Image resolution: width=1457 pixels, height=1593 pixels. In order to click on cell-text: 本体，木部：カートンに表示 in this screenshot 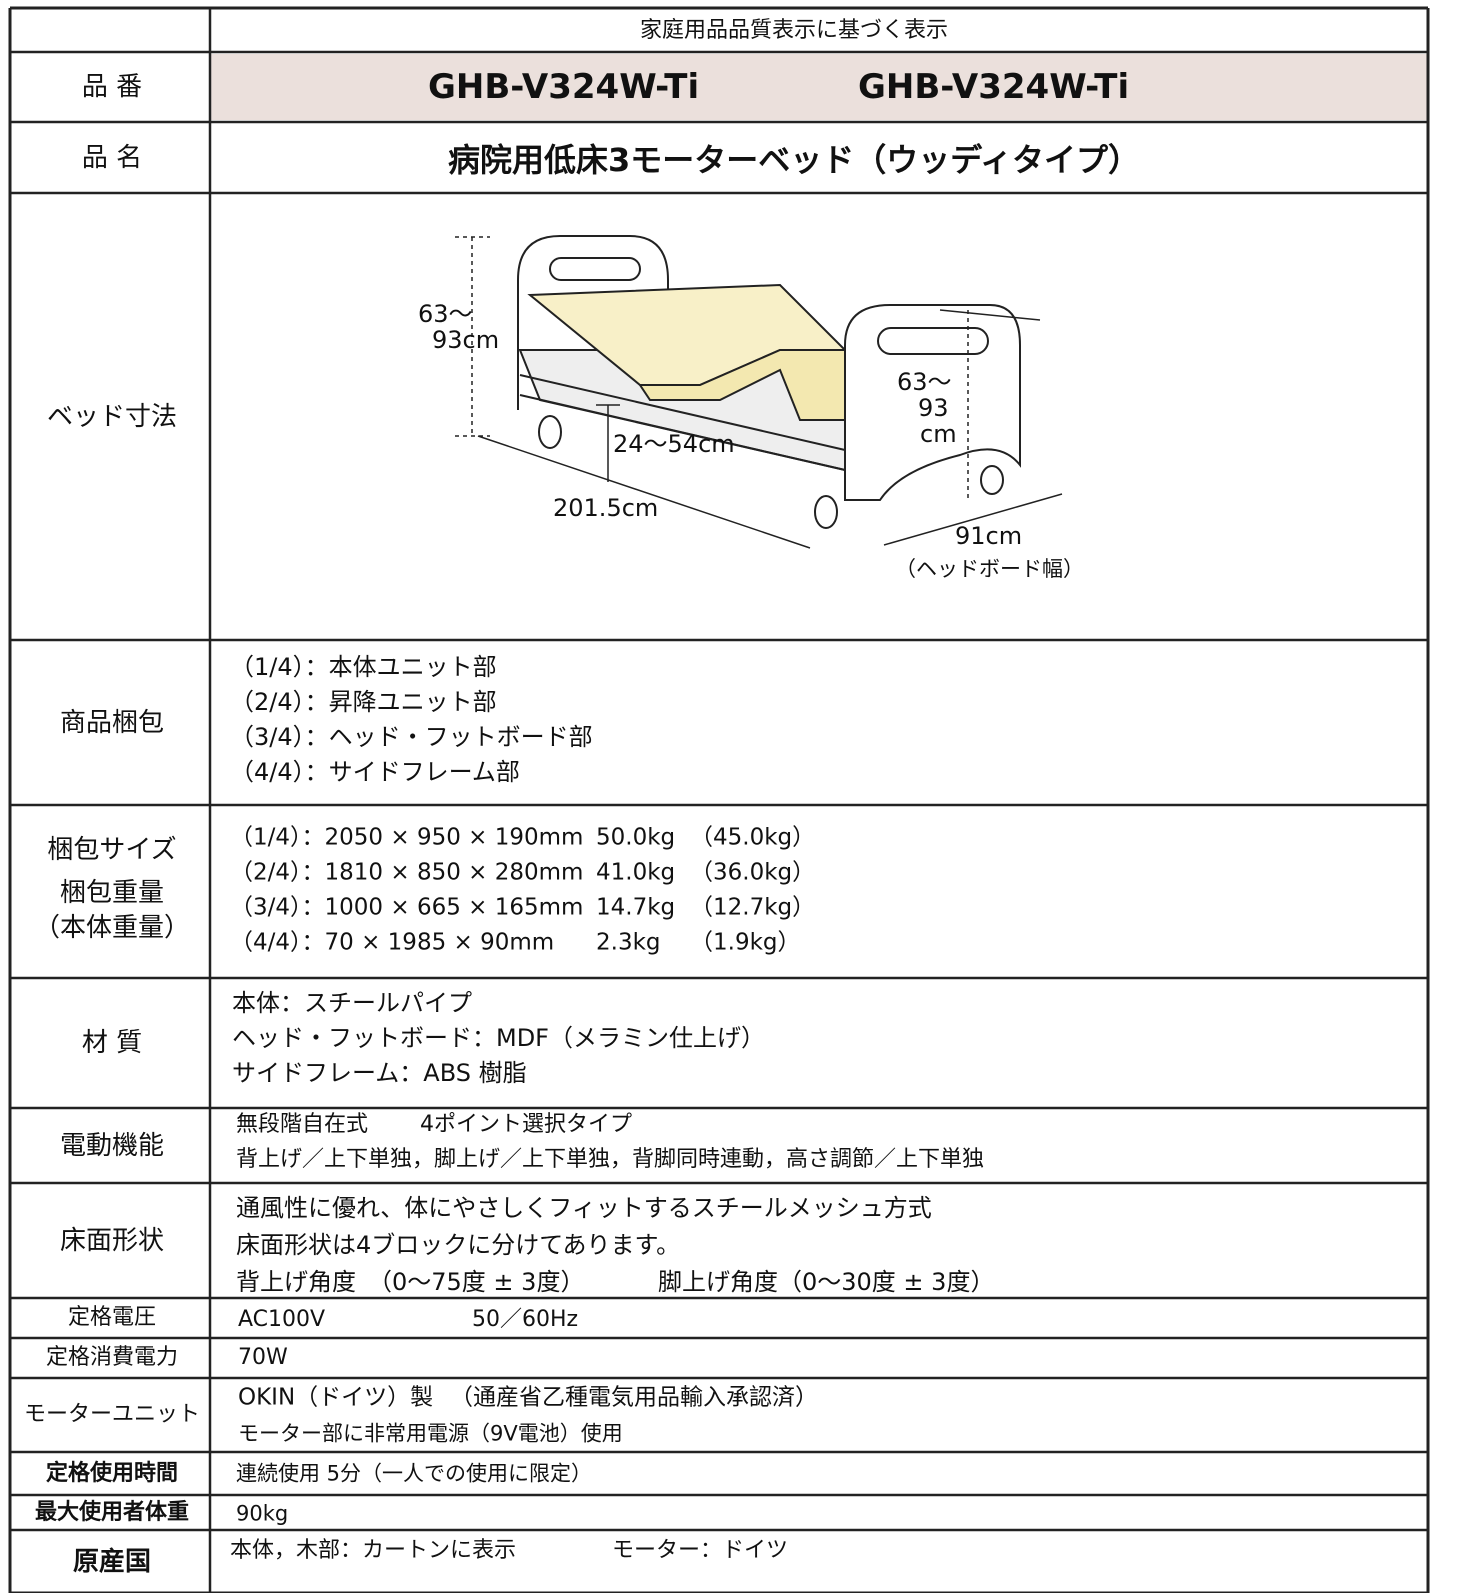, I will do `click(373, 1550)`.